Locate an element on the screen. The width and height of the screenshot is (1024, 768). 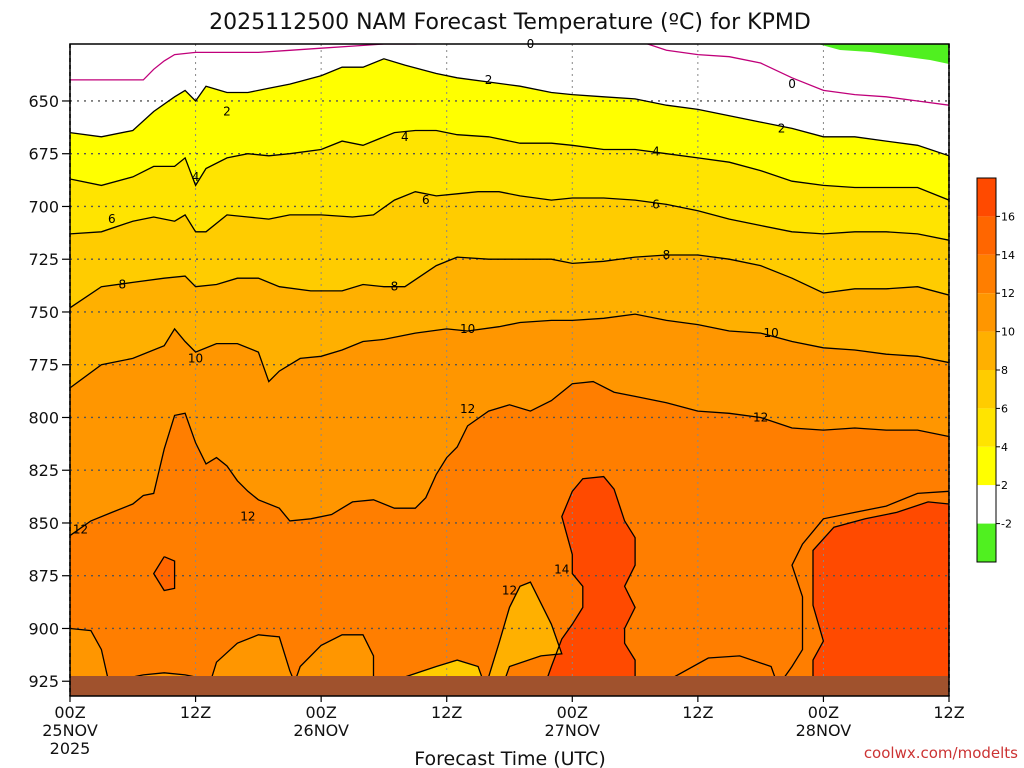
colorbar-label: 2 is located at coordinates (1004, 485).